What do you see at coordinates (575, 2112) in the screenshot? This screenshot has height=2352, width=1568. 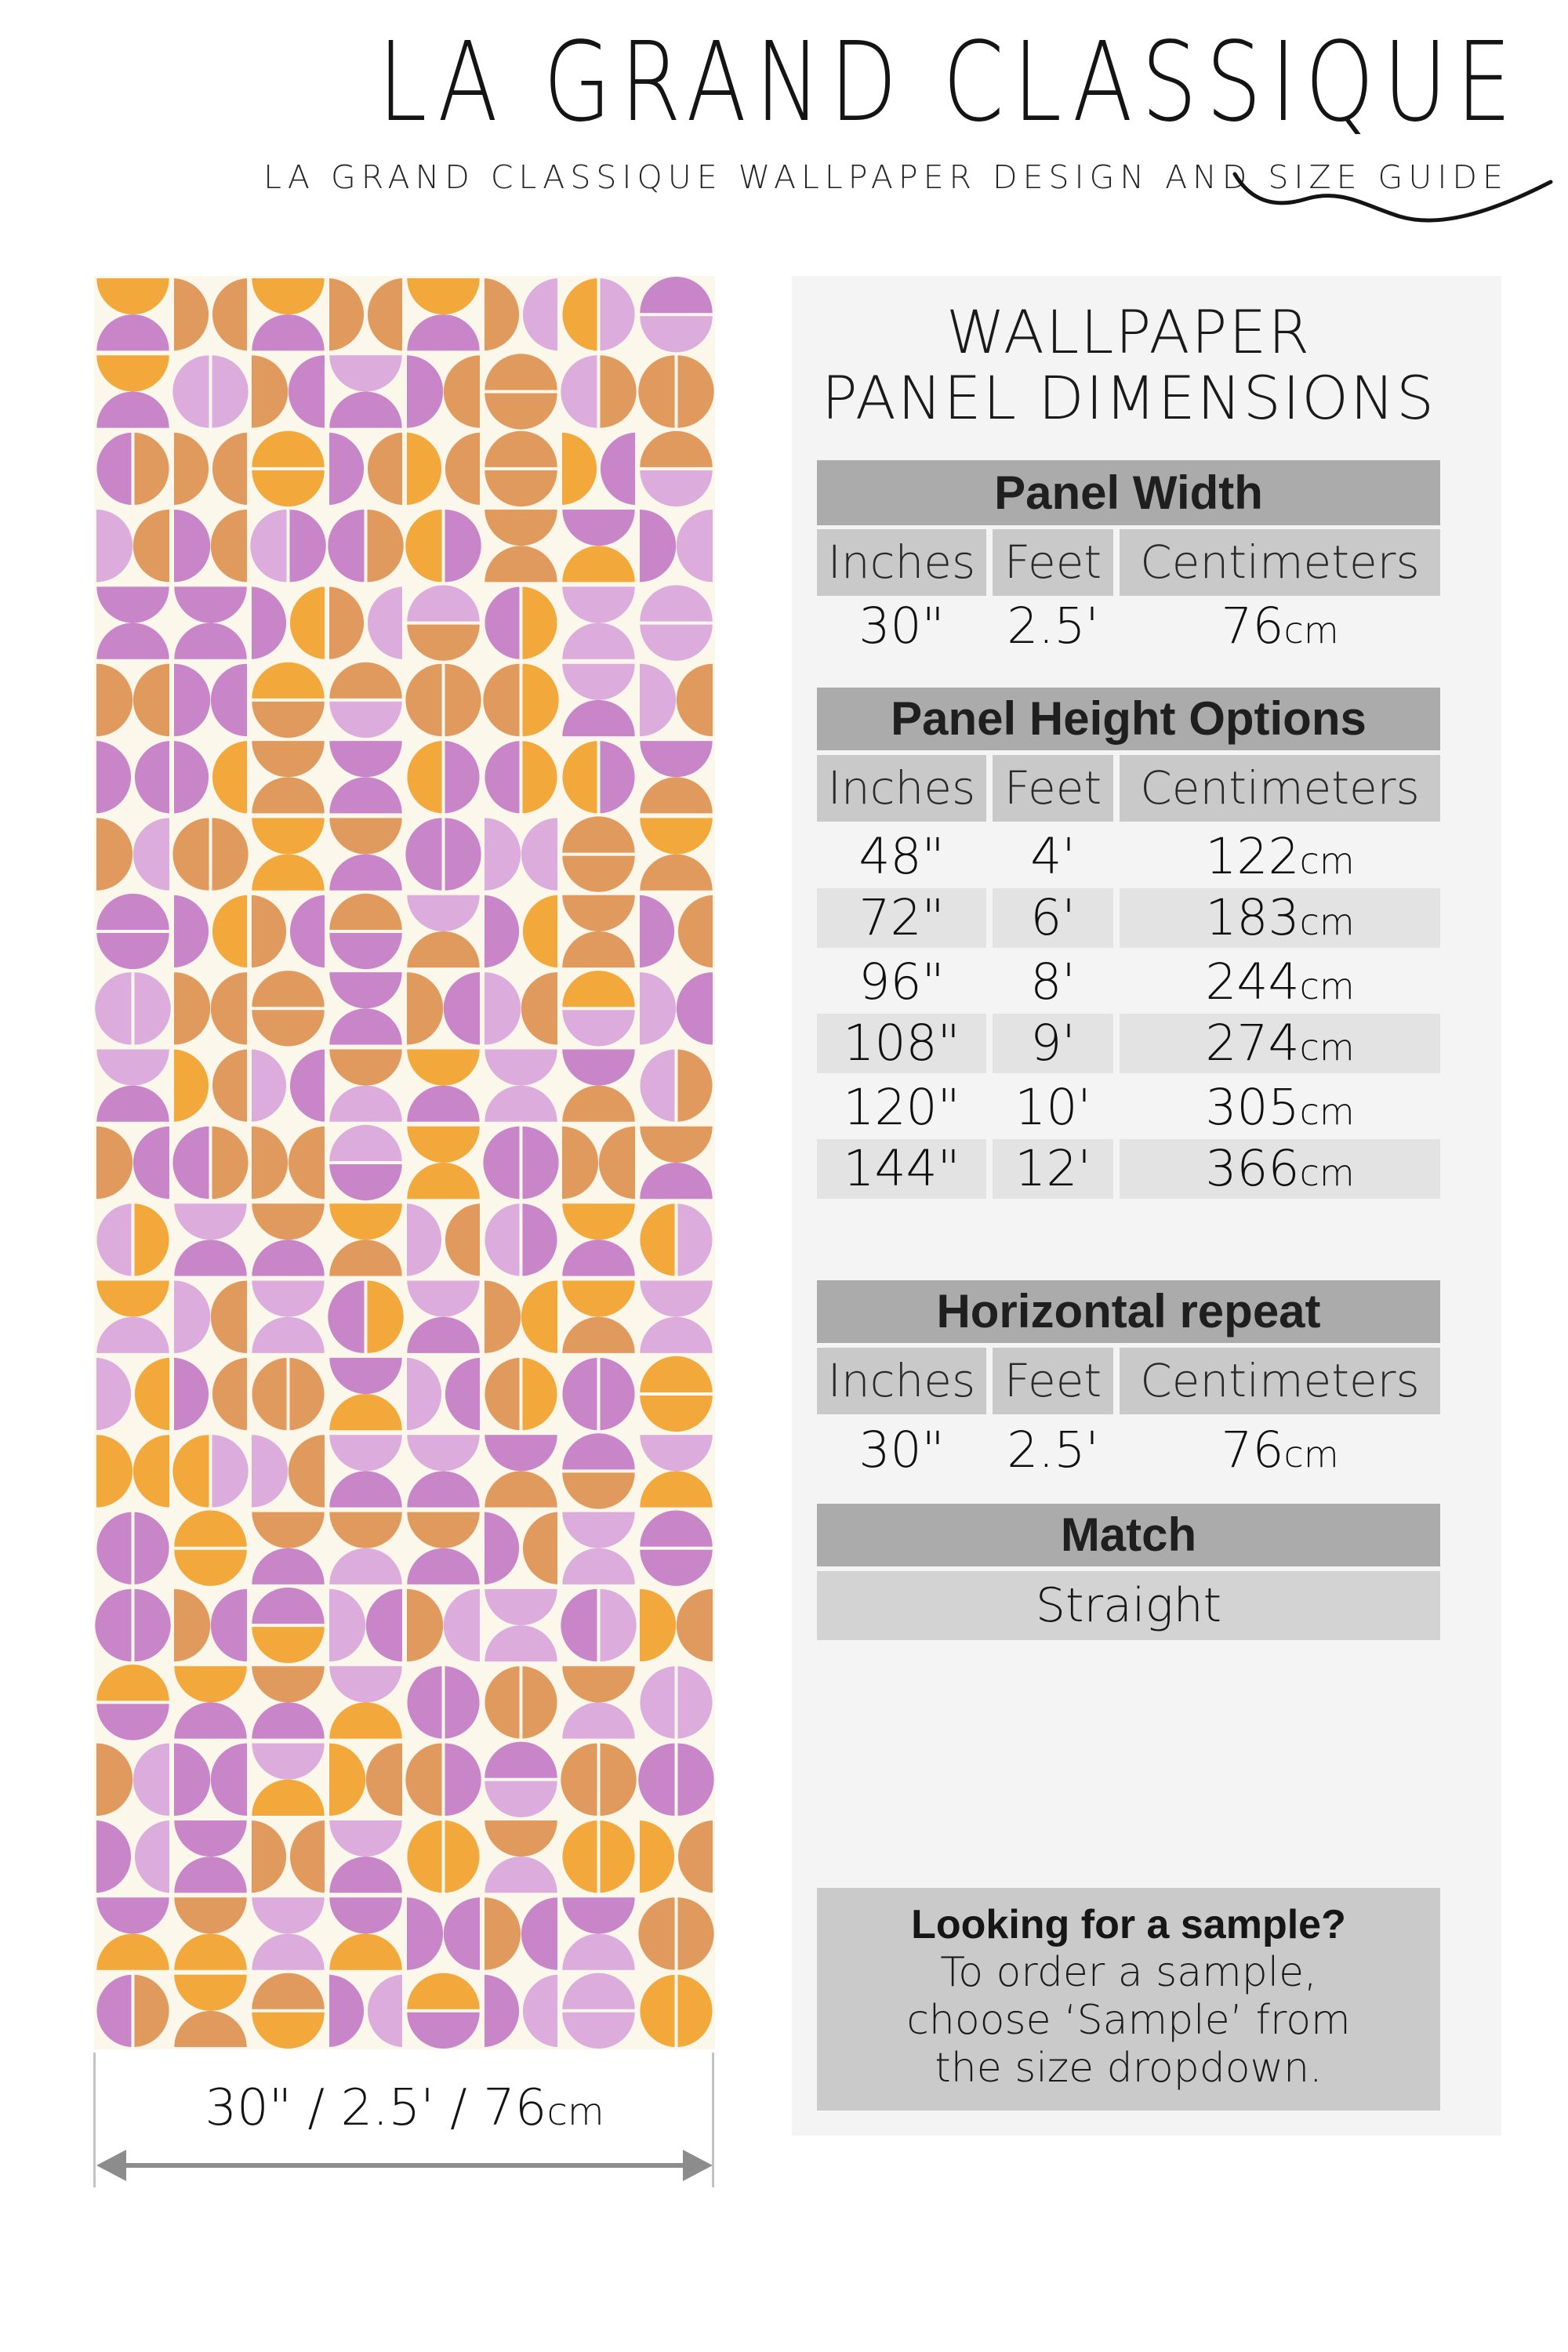 I see `dimension-unit: cm` at bounding box center [575, 2112].